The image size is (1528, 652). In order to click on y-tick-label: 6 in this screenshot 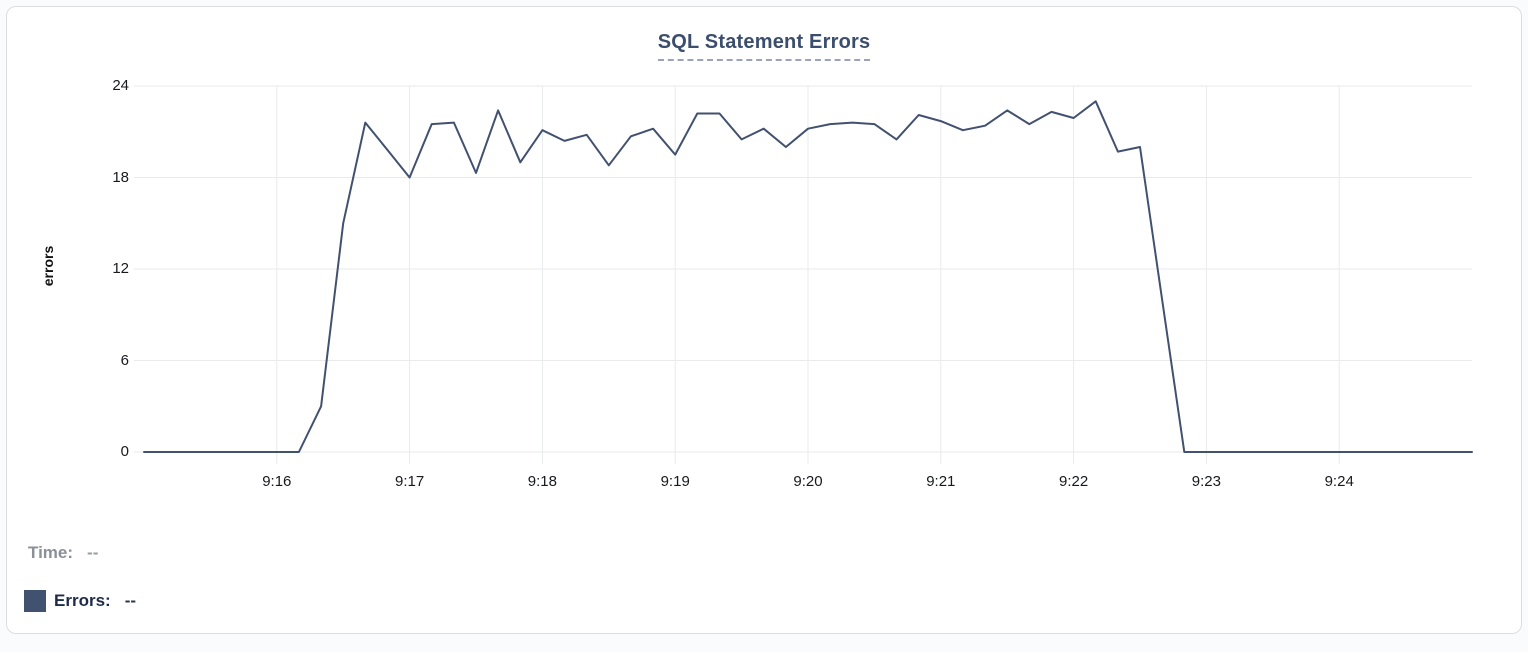, I will do `click(124, 360)`.